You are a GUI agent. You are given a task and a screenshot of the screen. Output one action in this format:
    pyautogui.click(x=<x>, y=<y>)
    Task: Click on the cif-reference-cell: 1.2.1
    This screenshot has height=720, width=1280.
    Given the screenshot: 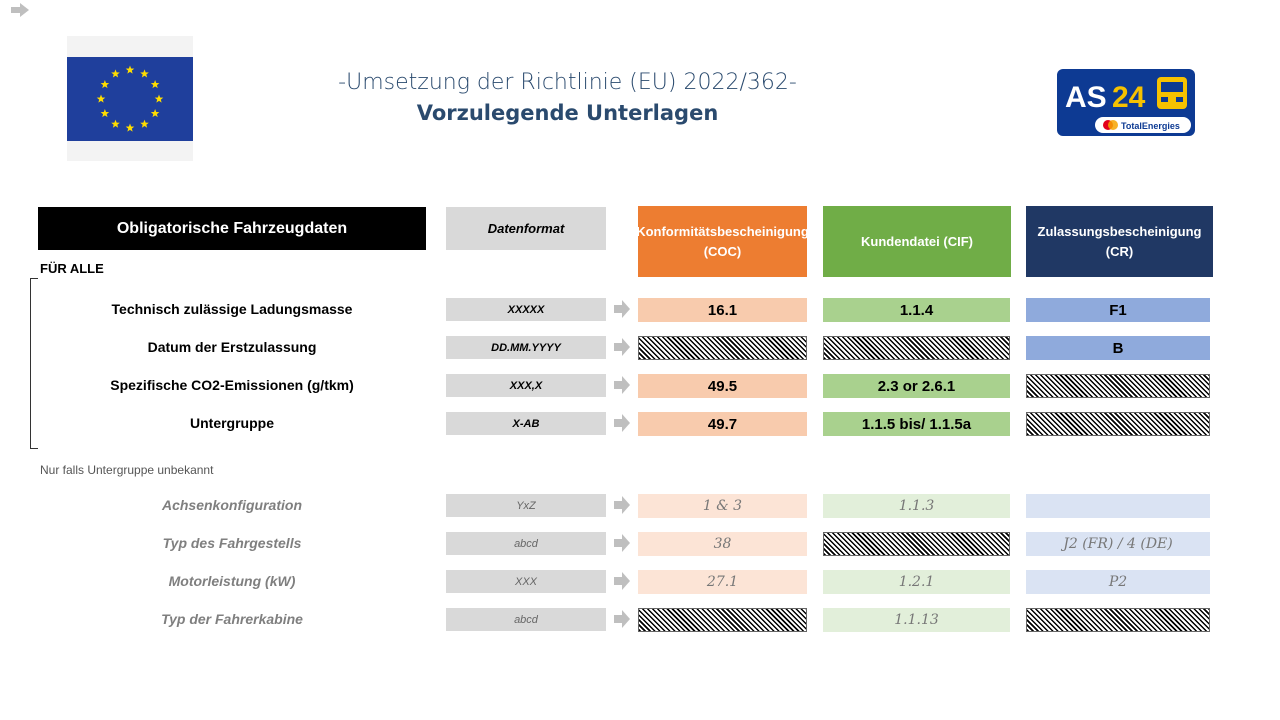 What is the action you would take?
    pyautogui.click(x=916, y=582)
    